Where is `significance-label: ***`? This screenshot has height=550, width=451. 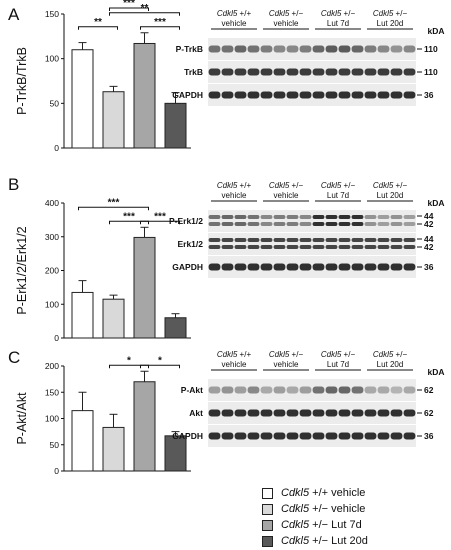 significance-label: *** is located at coordinates (129, 216).